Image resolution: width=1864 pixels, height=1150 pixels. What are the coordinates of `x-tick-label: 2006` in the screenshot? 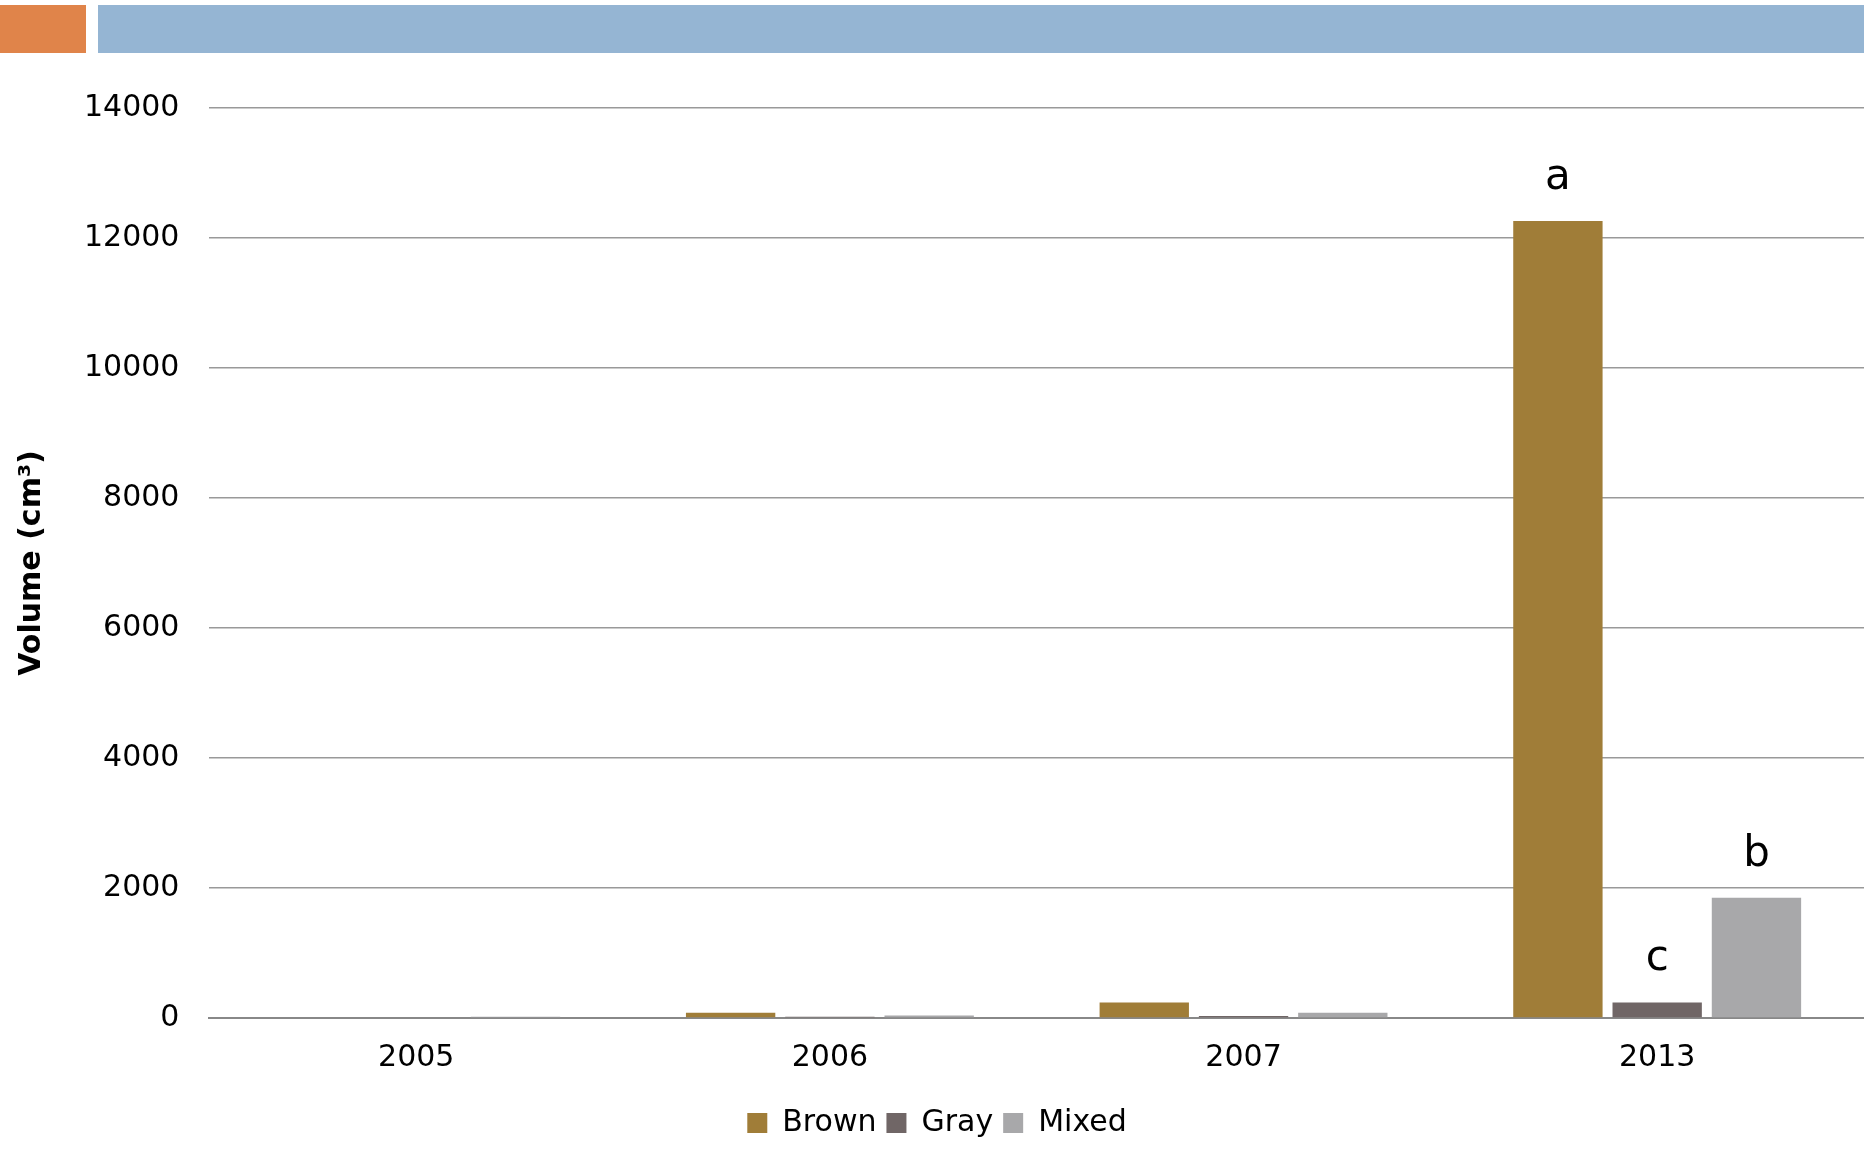 It's located at (830, 1055).